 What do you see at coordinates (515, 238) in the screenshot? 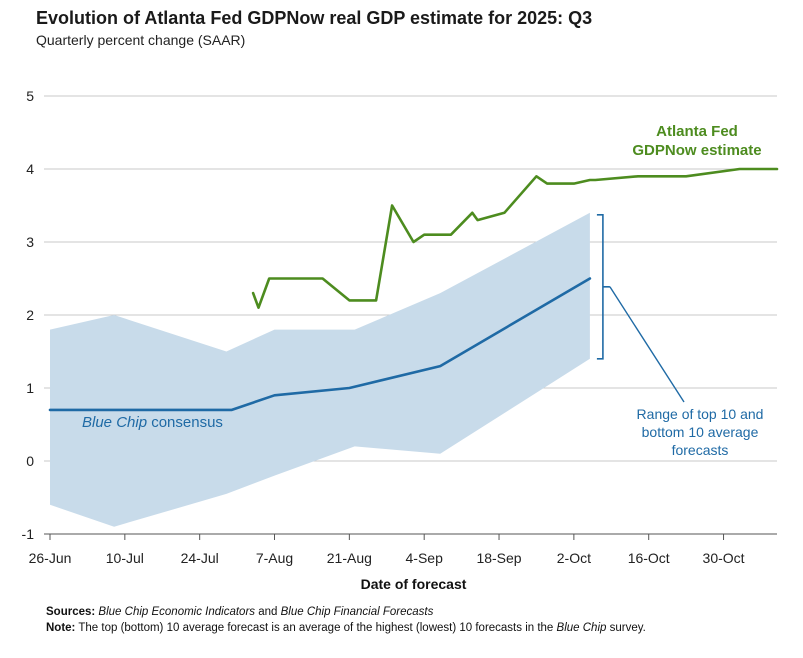
I see `gdpnow-line` at bounding box center [515, 238].